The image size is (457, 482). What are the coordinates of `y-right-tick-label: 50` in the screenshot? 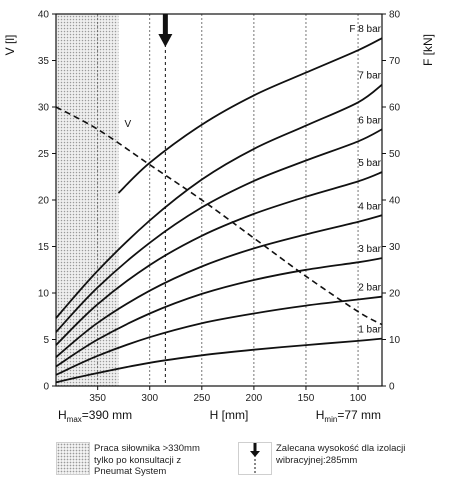 It's located at (395, 154).